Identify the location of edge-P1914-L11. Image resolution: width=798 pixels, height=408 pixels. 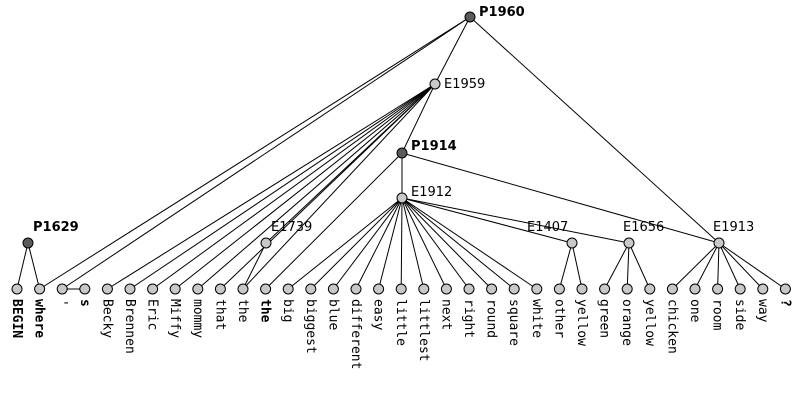
(334, 221).